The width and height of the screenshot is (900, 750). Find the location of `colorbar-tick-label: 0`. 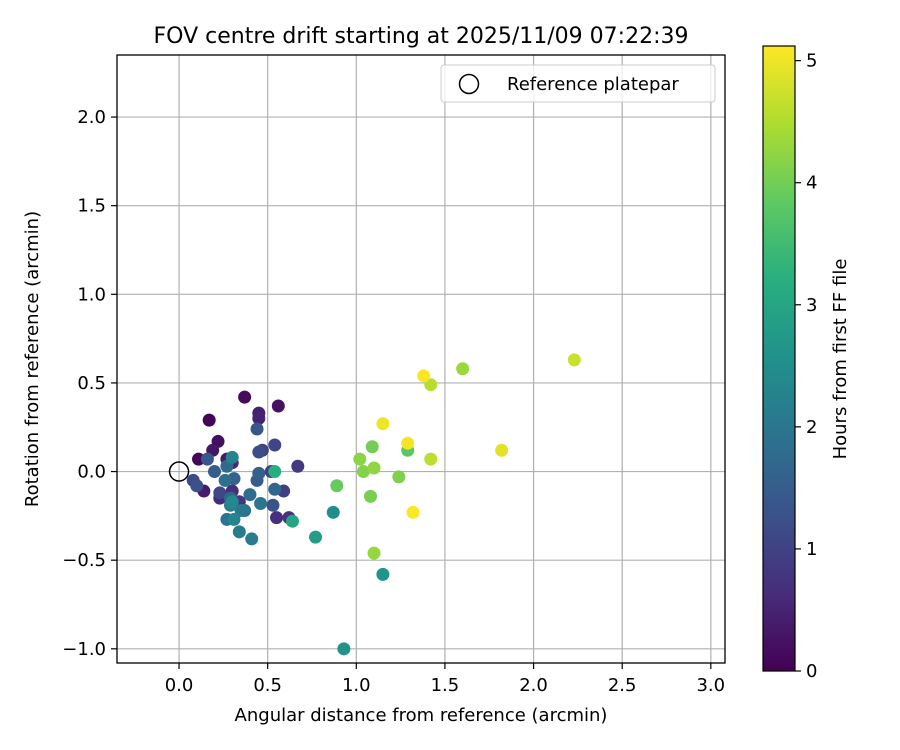

colorbar-tick-label: 0 is located at coordinates (811, 671).